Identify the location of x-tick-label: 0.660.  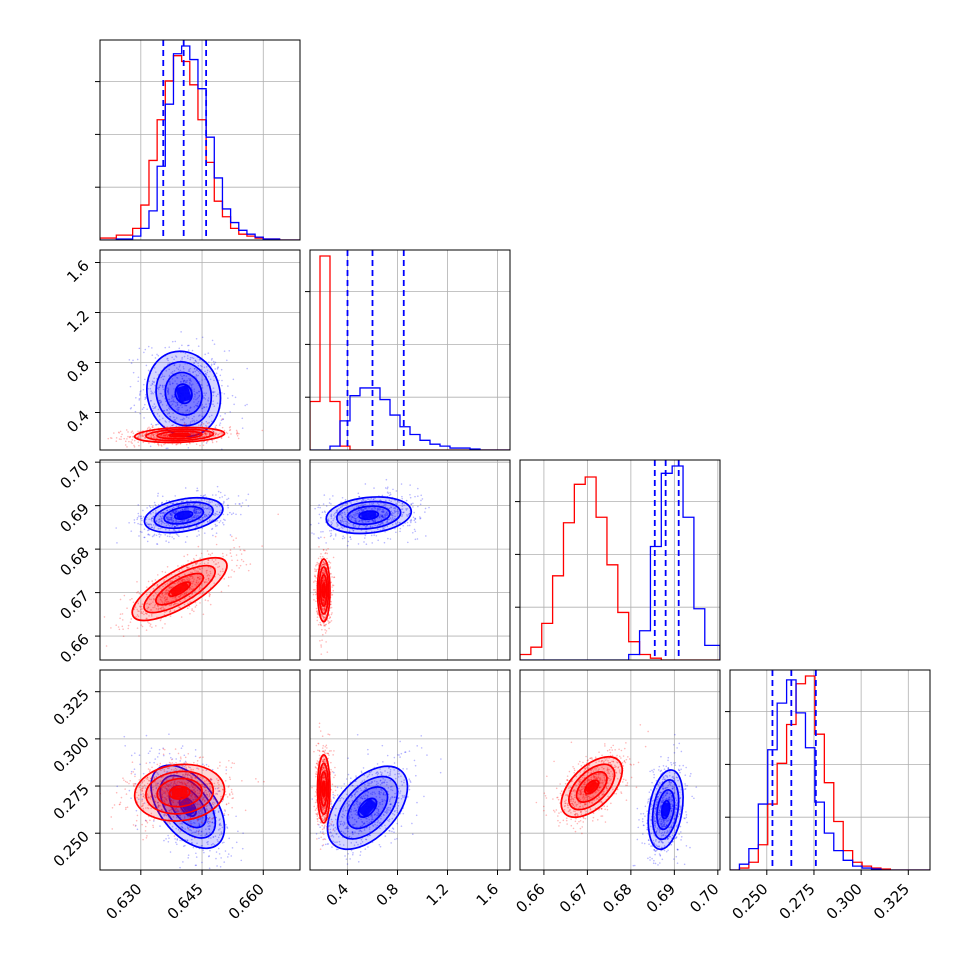
(246, 901).